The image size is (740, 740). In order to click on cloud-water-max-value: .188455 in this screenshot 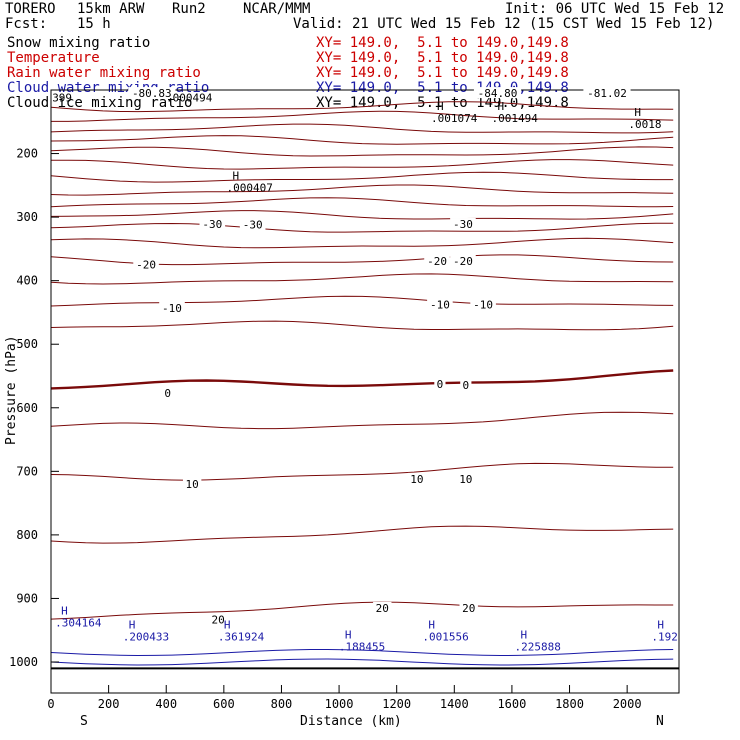, I will do `click(362, 647)`.